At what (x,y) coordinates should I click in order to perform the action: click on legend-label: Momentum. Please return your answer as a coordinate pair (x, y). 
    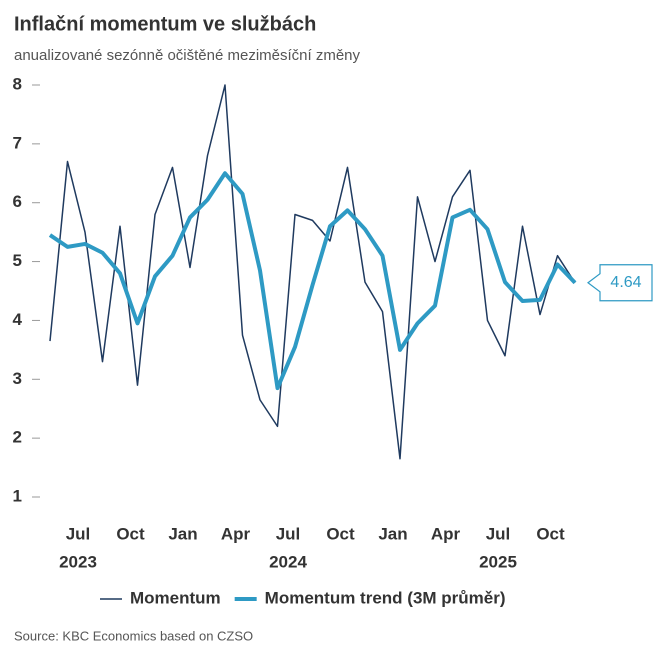
    Looking at the image, I should click on (175, 597).